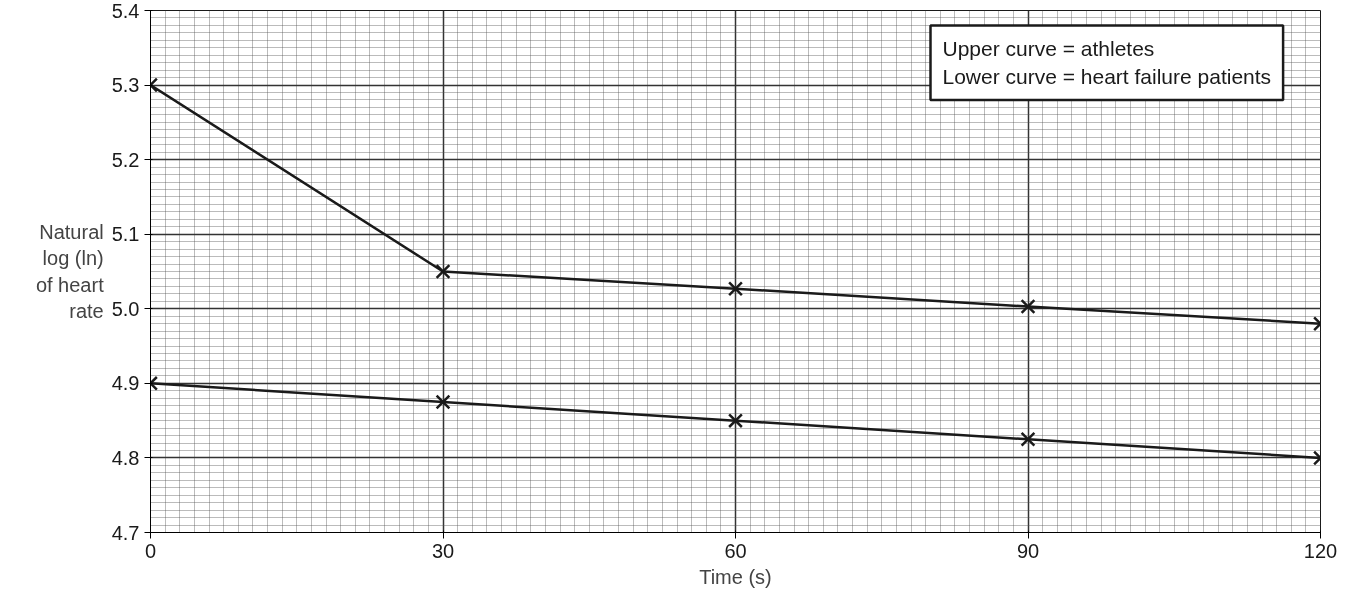 Image resolution: width=1355 pixels, height=599 pixels. Describe the element at coordinates (125, 85) in the screenshot. I see `y-tick-label: 5.3` at that location.